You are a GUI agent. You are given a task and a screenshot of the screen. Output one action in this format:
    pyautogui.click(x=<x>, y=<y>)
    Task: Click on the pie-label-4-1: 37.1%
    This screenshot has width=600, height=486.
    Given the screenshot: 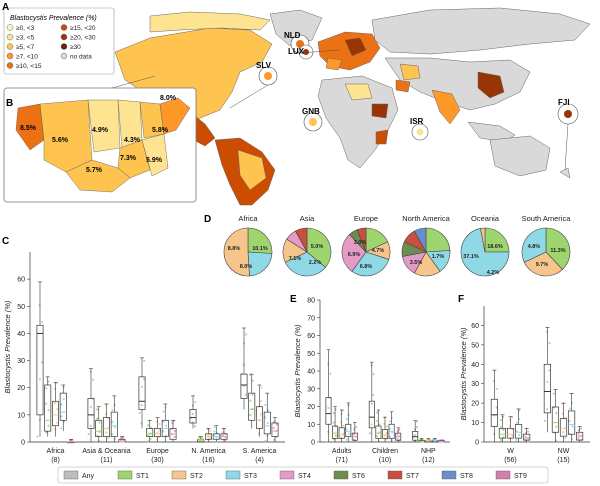 What is the action you would take?
    pyautogui.click(x=471, y=257)
    